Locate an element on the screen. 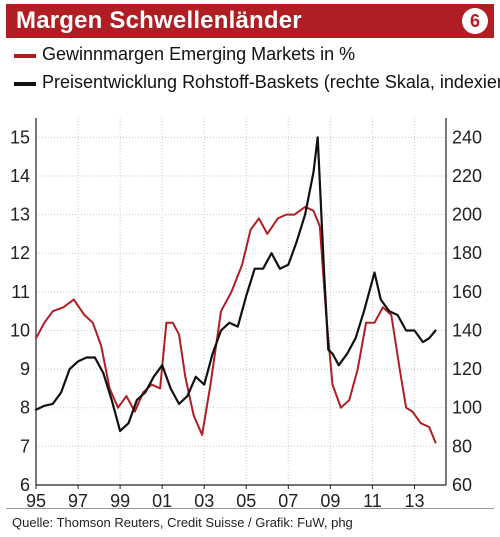  right-axis-tick-label: 100 is located at coordinates (467, 408).